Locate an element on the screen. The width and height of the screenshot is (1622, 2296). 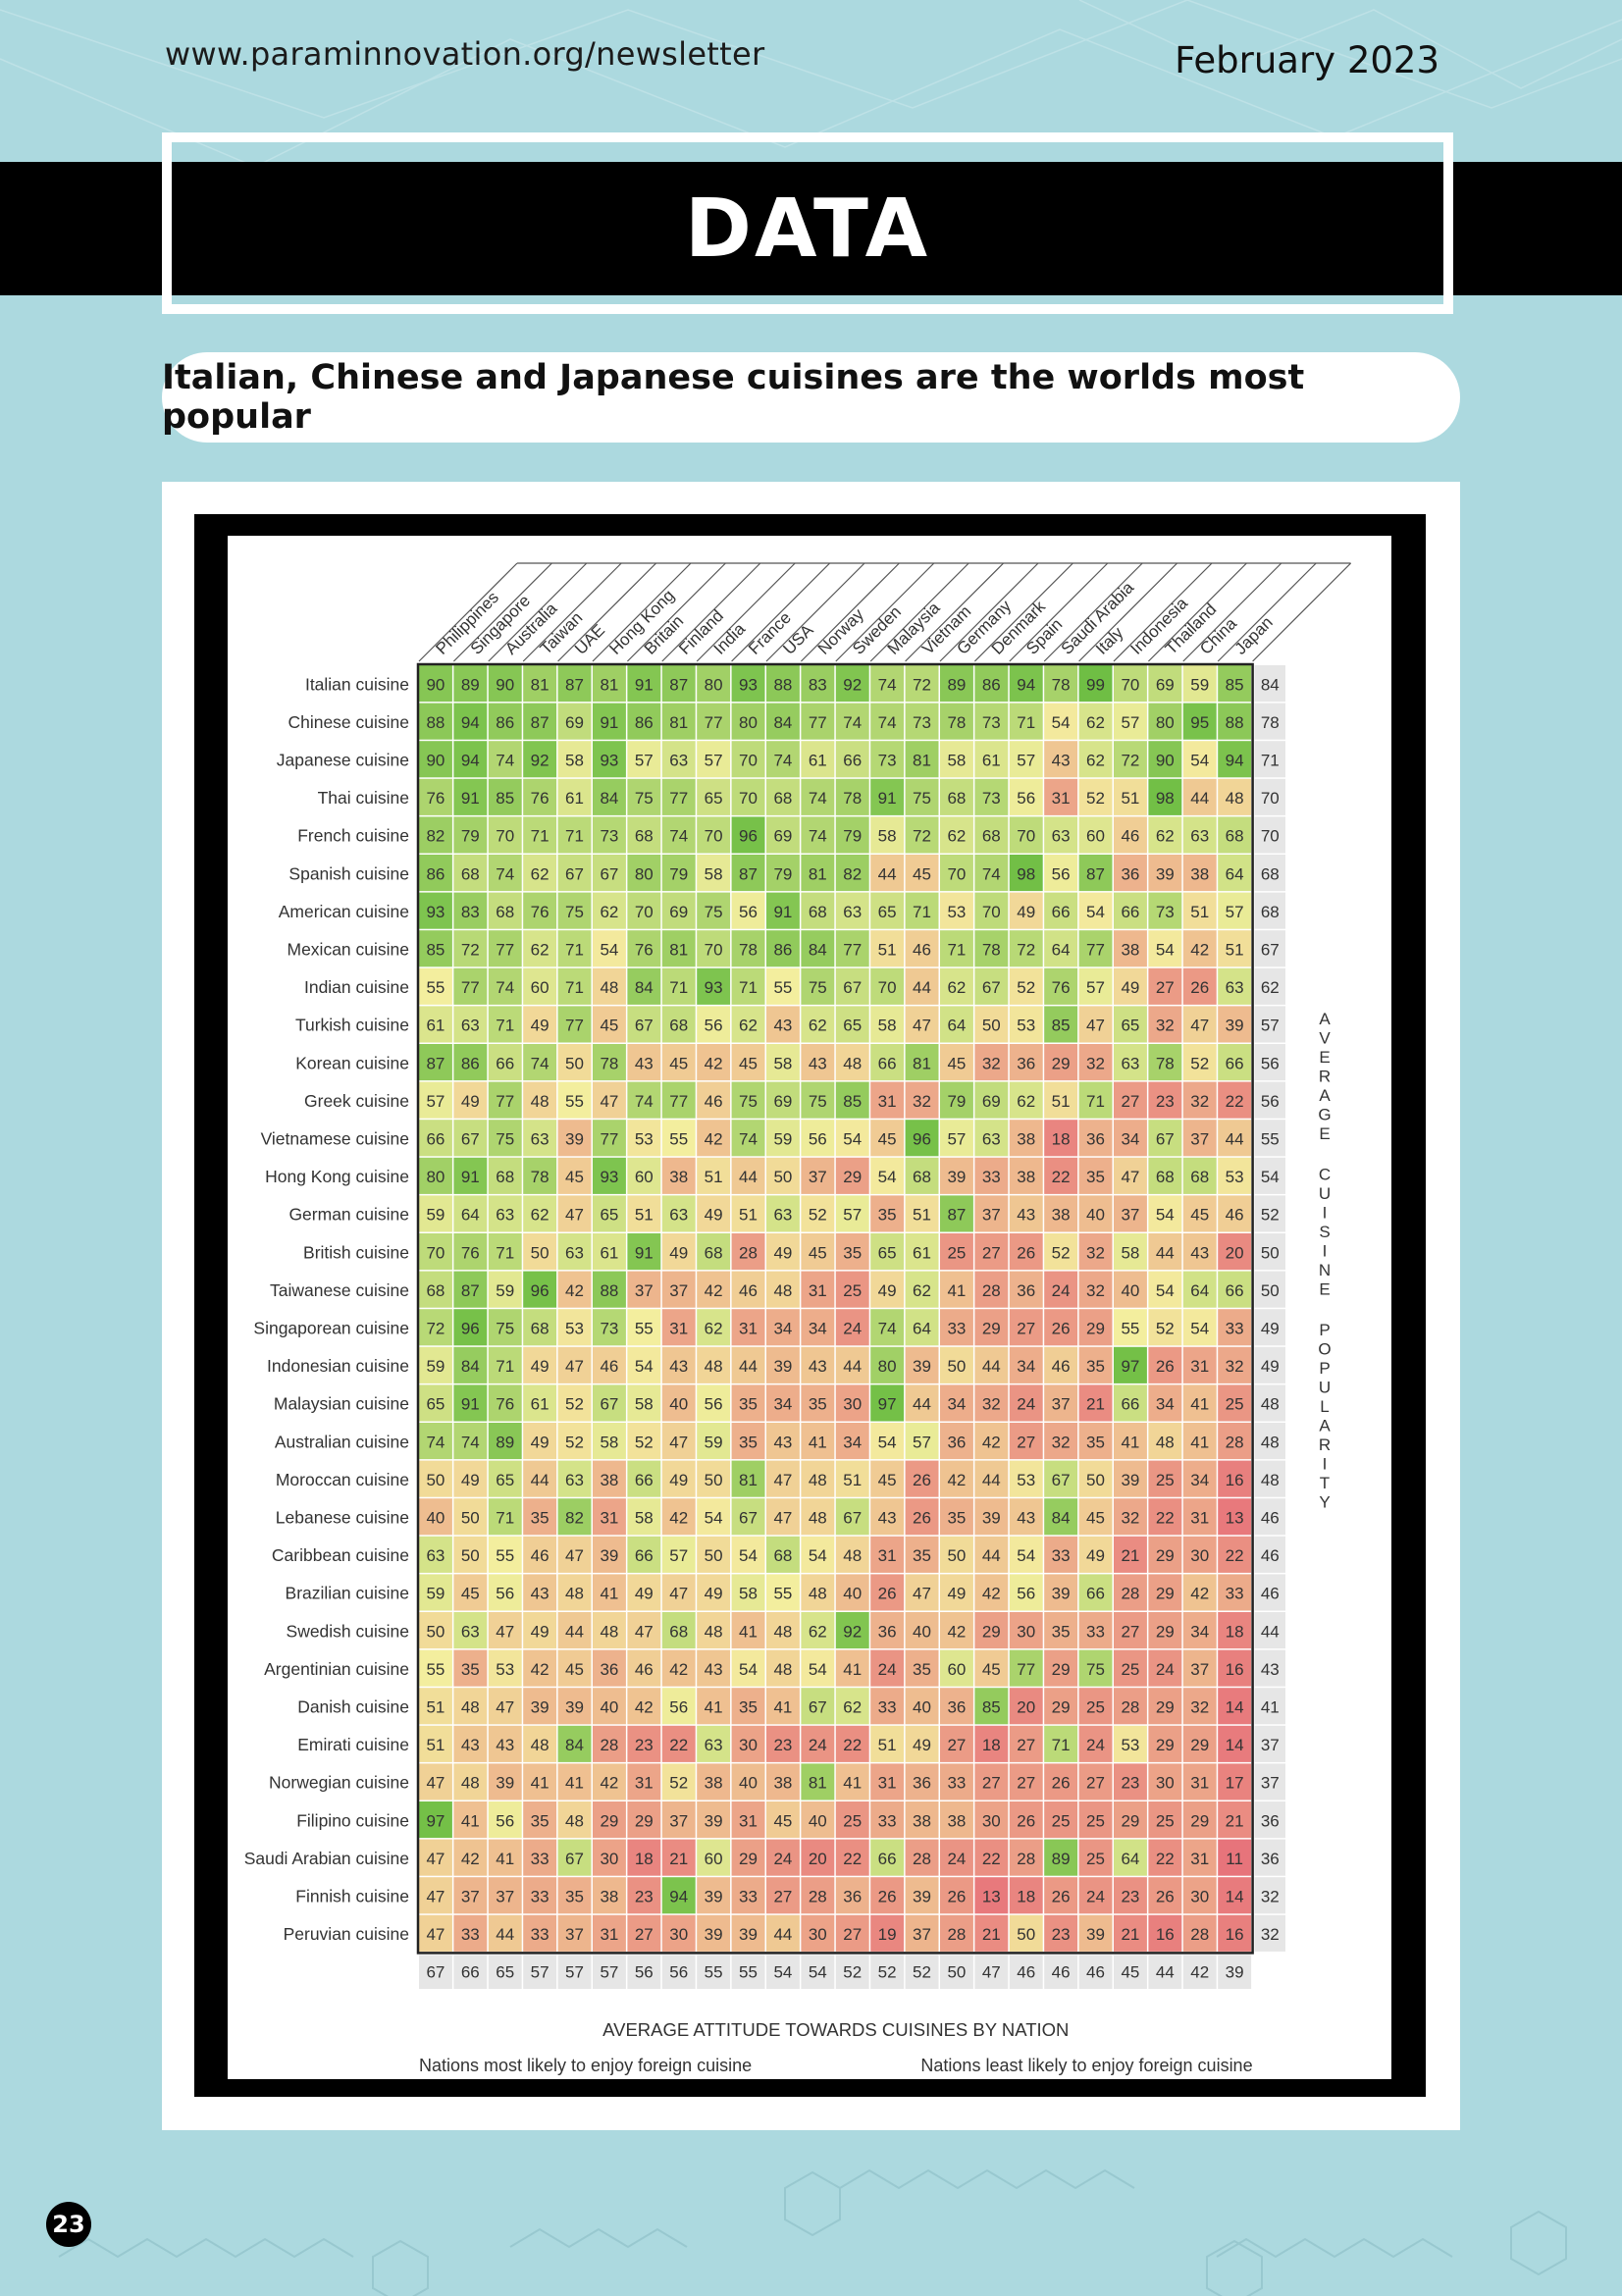
row-average: 56 is located at coordinates (1270, 1063).